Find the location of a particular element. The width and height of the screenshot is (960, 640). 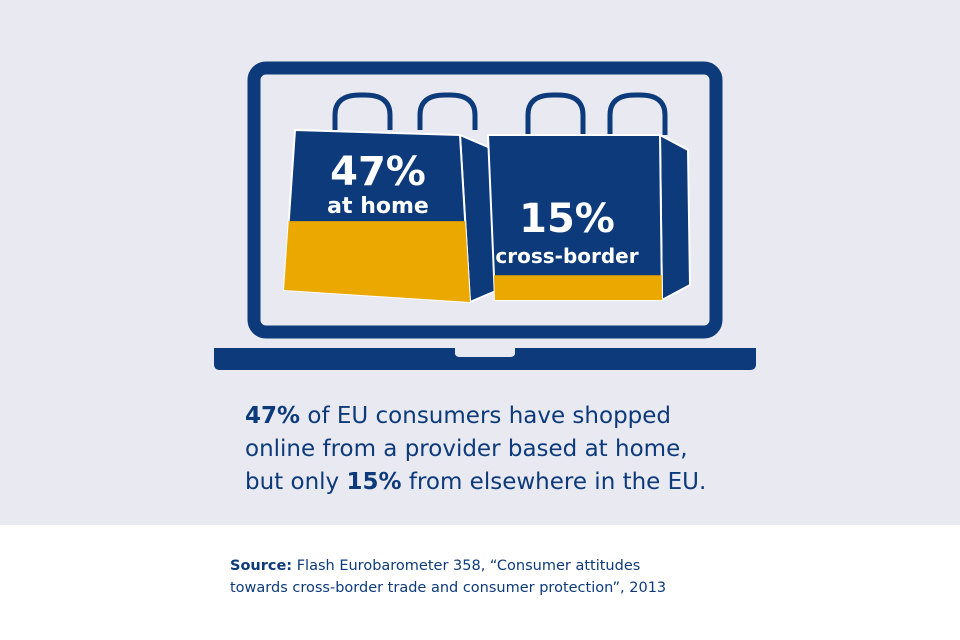

bag-side is located at coordinates (675, 217).